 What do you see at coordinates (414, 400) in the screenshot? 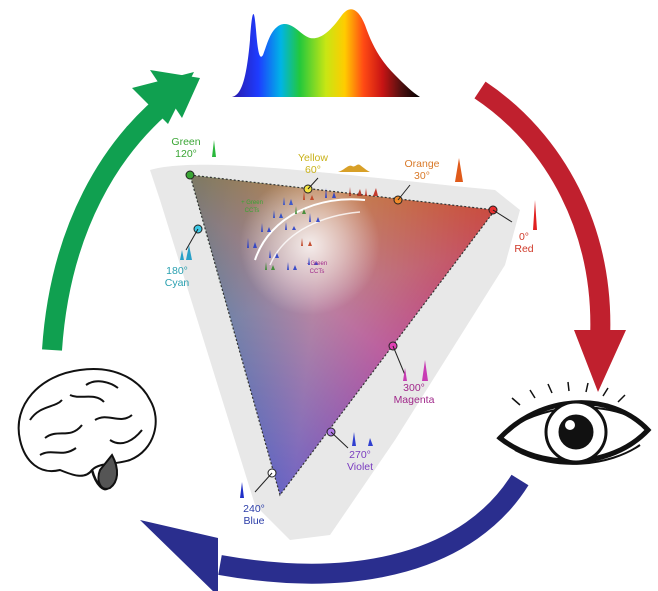
I see `label-magenta-name: Magenta` at bounding box center [414, 400].